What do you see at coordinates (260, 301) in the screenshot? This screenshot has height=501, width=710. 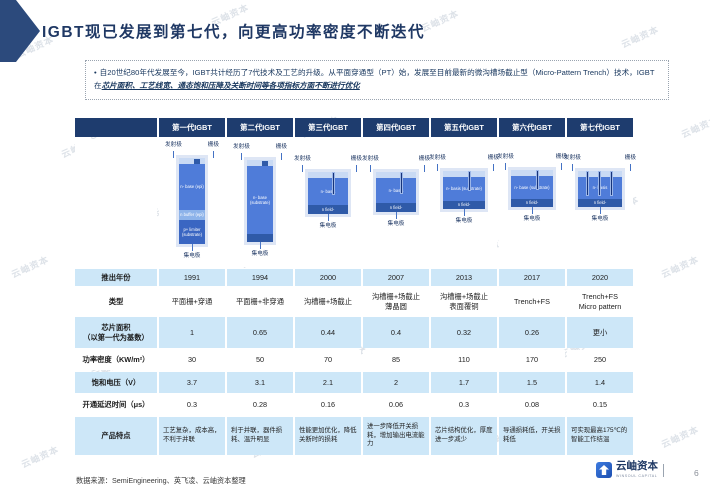 I see `table-cell: 平面栅+非穿通` at bounding box center [260, 301].